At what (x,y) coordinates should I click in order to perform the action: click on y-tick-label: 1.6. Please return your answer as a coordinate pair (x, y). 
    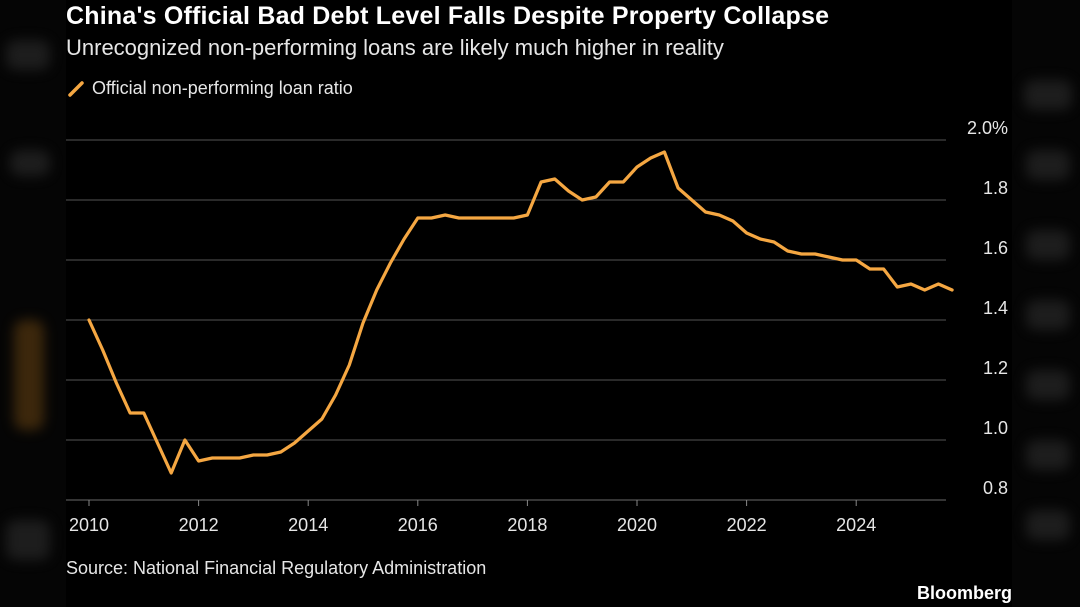
    Looking at the image, I should click on (995, 248).